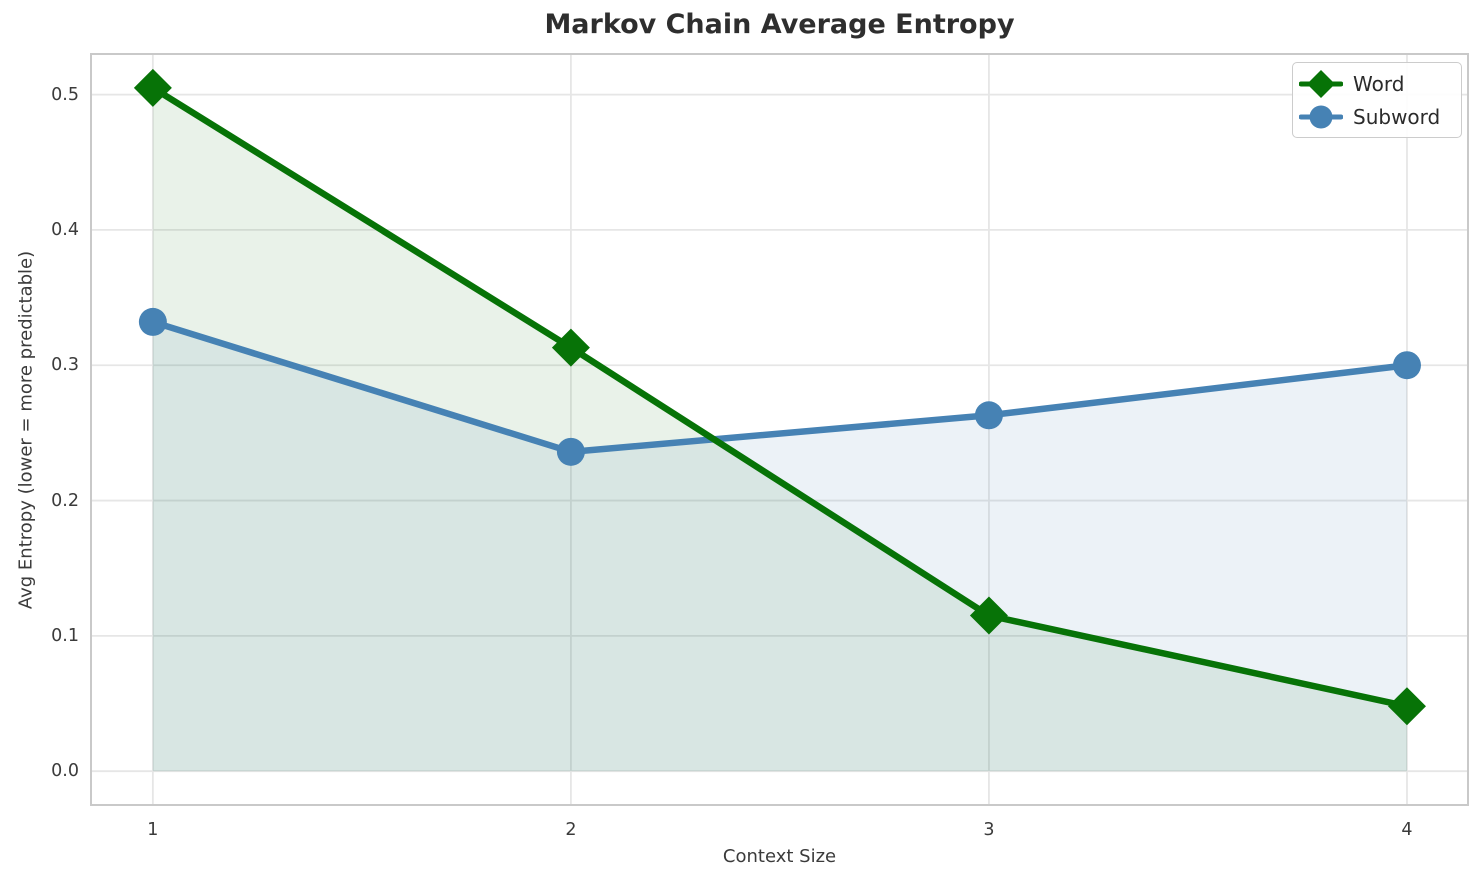 The height and width of the screenshot is (885, 1484). Describe the element at coordinates (780, 387) in the screenshot. I see `line-subword` at that location.